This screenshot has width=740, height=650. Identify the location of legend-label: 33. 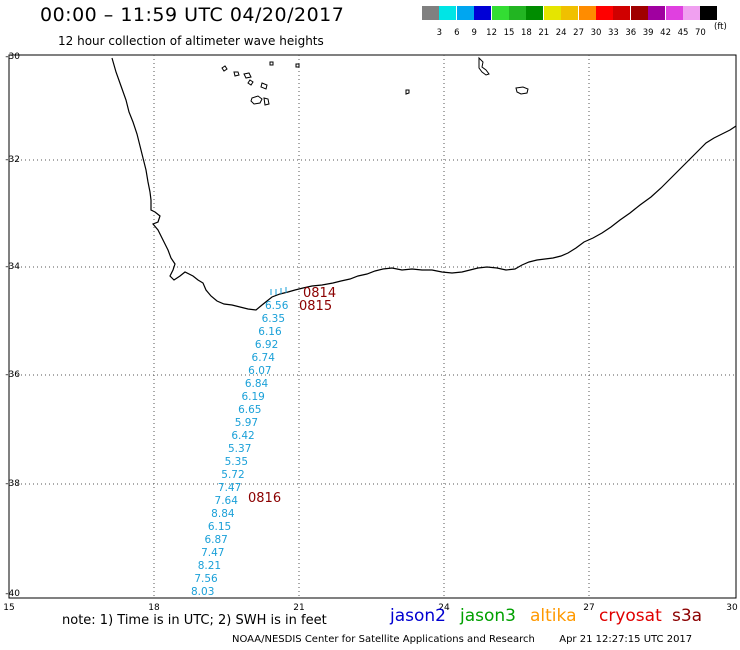
(613, 33).